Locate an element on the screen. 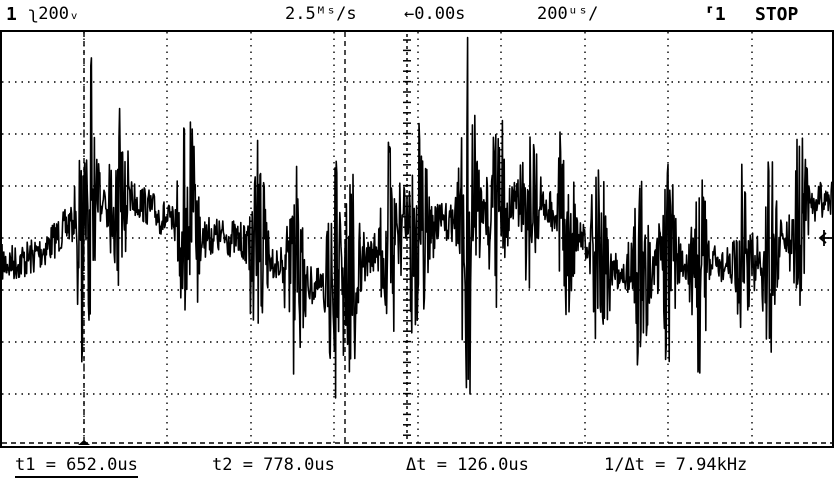  status-bar: 1 ʅ200ᵥ 2.5ᴹˢ/s ←0.00s 200ᵘˢ/ ⸢1 STOP is located at coordinates (417, 15).